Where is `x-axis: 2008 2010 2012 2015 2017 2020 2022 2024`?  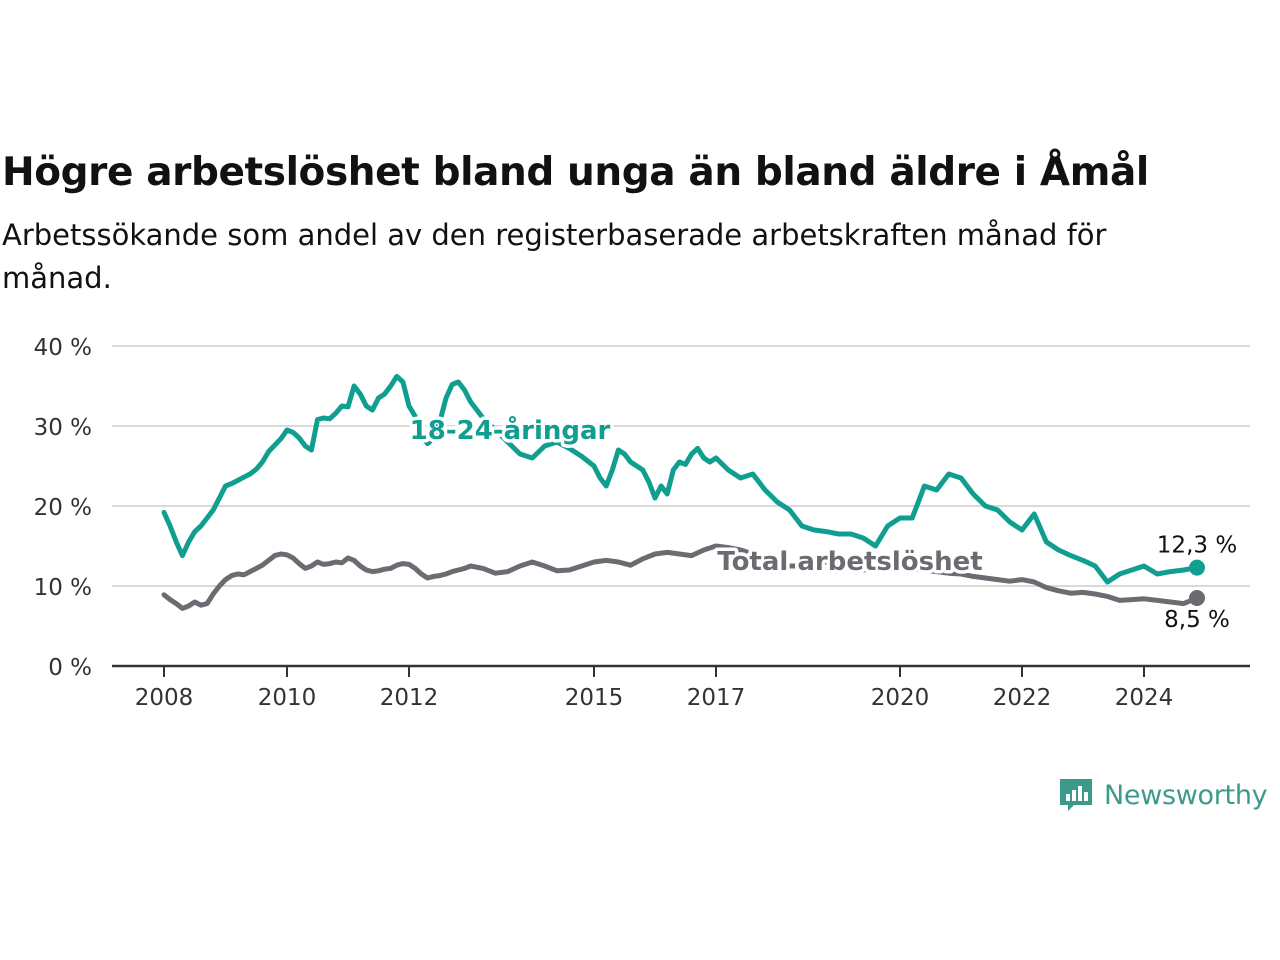 x-axis: 2008 2010 2012 2015 2017 2020 2022 2024 is located at coordinates (681, 687).